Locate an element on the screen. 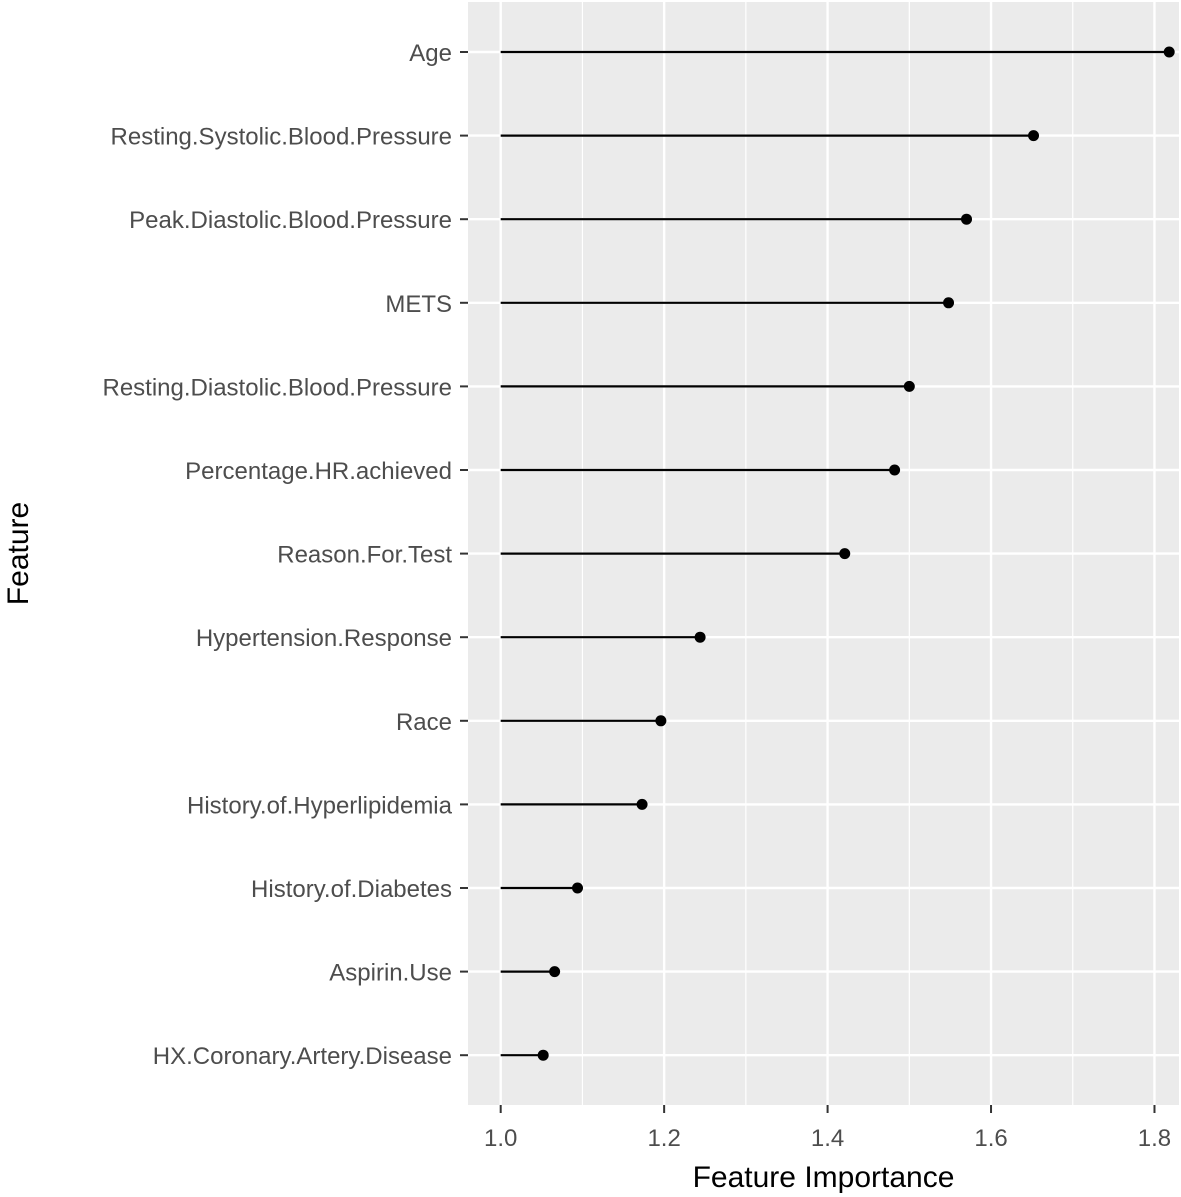 The height and width of the screenshot is (1197, 1181). x-tick-label: 1.8 is located at coordinates (1154, 1138).